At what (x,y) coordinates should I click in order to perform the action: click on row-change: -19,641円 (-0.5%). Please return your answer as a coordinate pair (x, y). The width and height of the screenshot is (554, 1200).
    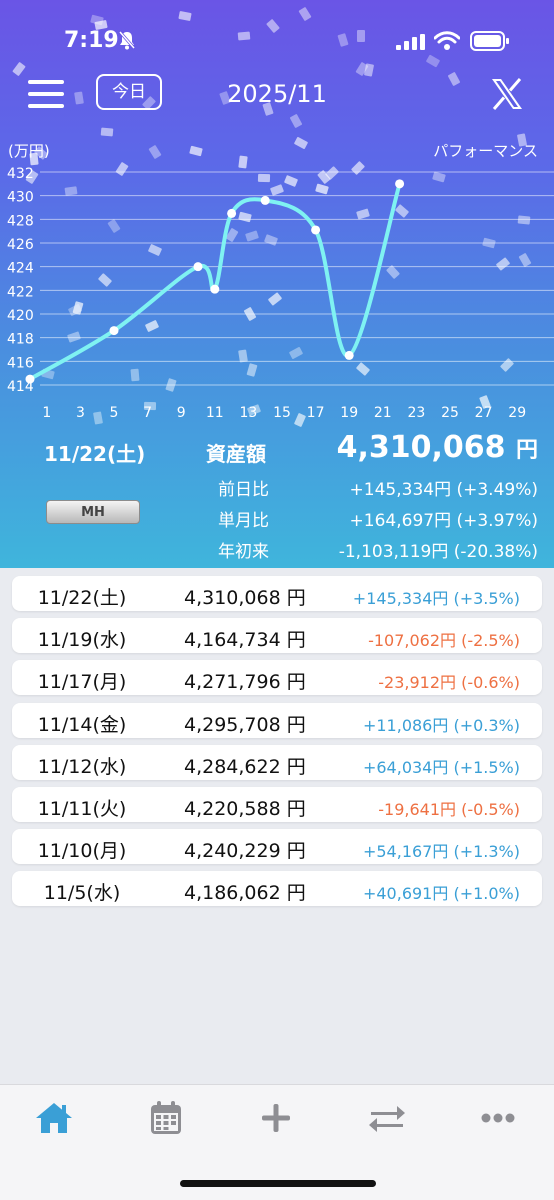
    Looking at the image, I should click on (449, 809).